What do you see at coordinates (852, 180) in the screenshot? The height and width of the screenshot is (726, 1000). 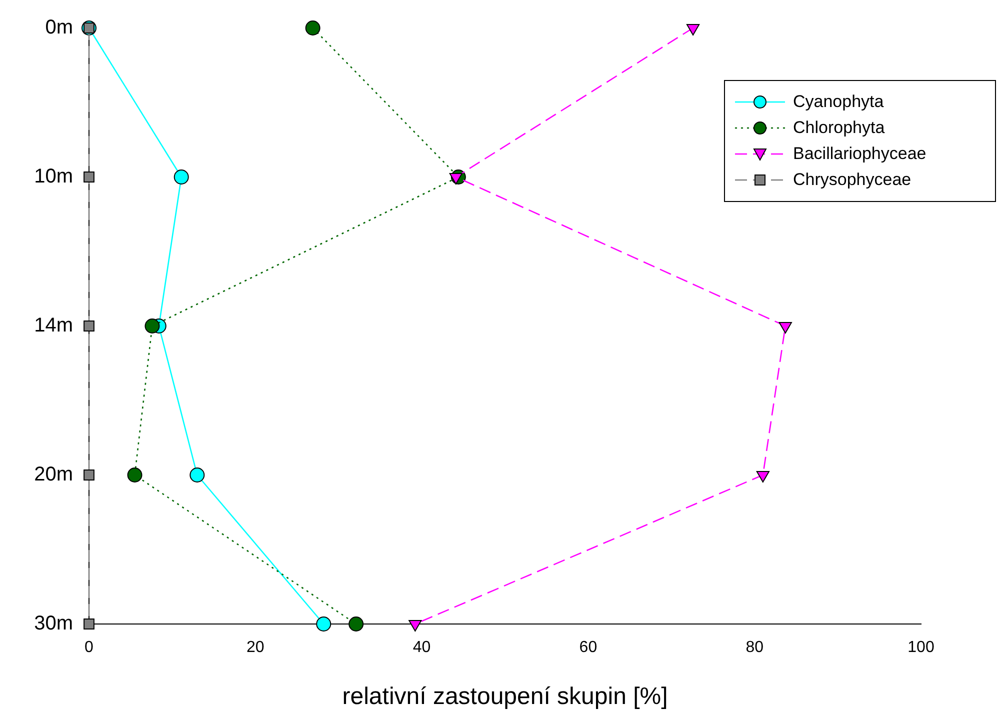 I see `legend-label: Chrysophyceae` at bounding box center [852, 180].